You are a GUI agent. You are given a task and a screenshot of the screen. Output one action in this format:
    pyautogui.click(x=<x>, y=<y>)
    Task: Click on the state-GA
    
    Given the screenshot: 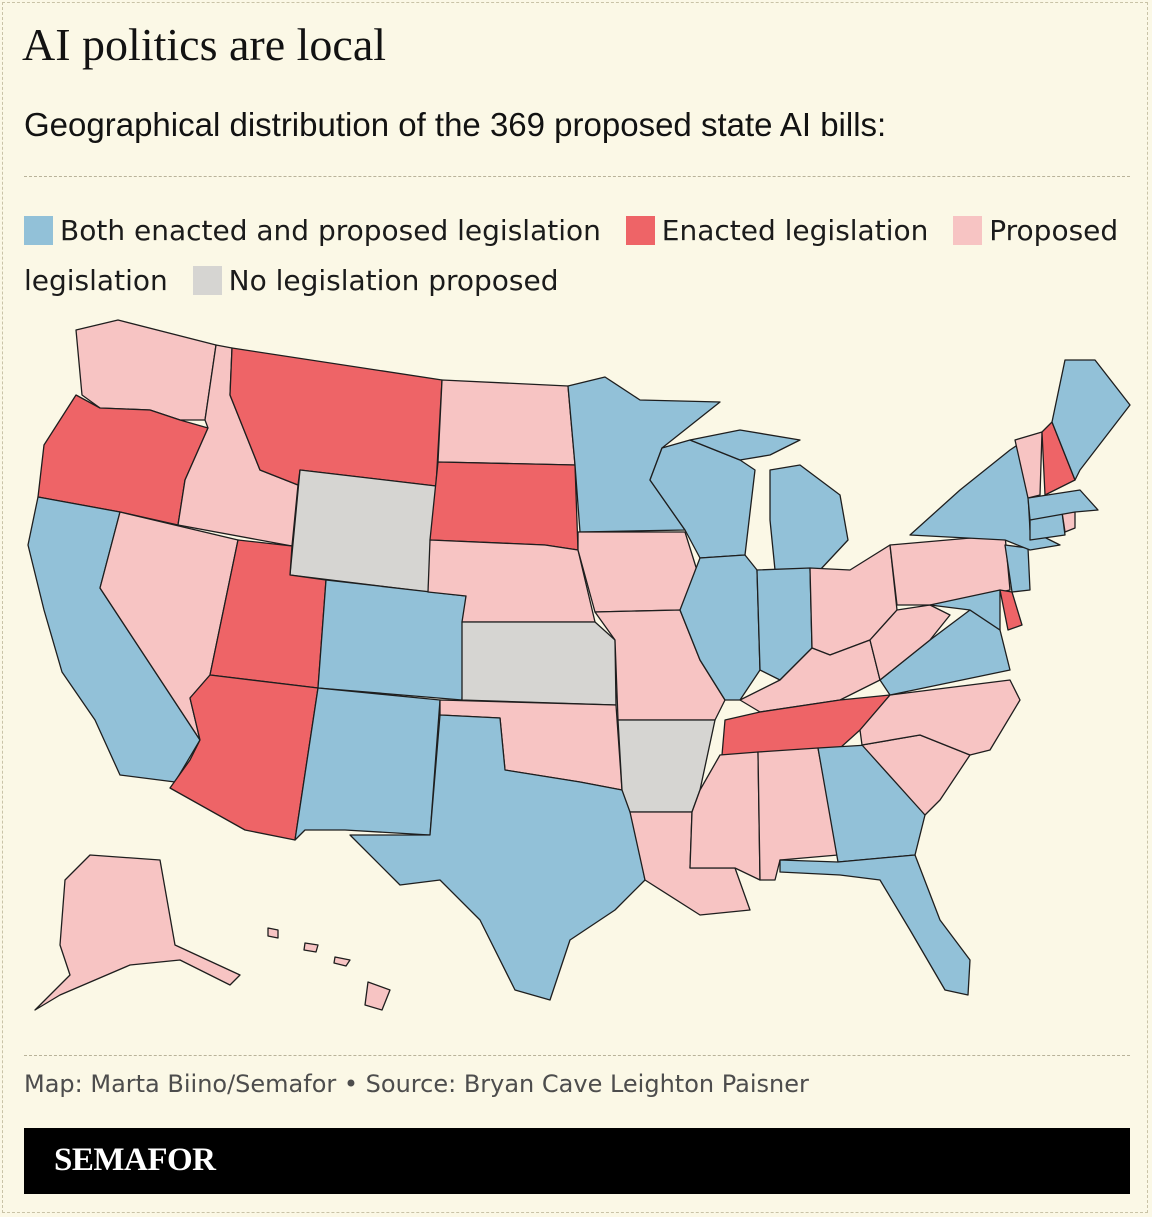 What is the action you would take?
    pyautogui.click(x=871, y=803)
    